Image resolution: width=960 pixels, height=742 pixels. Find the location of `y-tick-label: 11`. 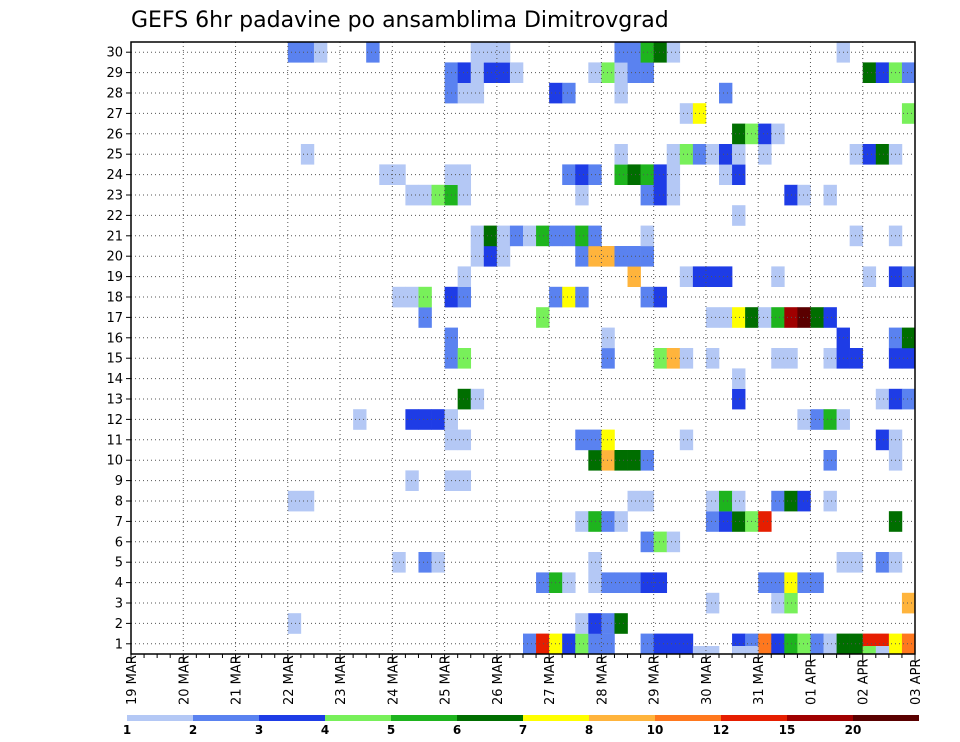

y-tick-label: 11 is located at coordinates (114, 440).